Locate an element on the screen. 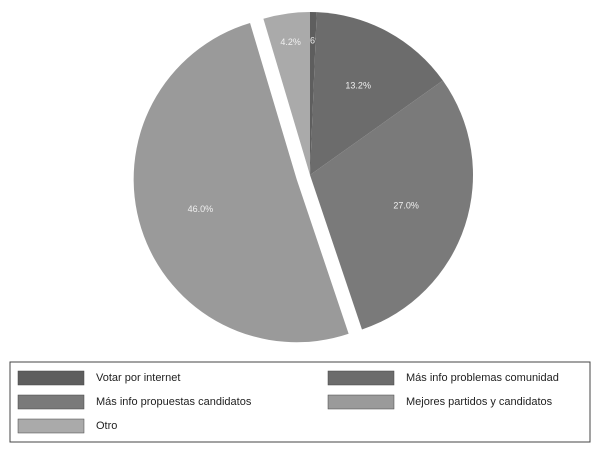 The image size is (600, 461). legend-label: Más info propuestas candidatos is located at coordinates (174, 402).